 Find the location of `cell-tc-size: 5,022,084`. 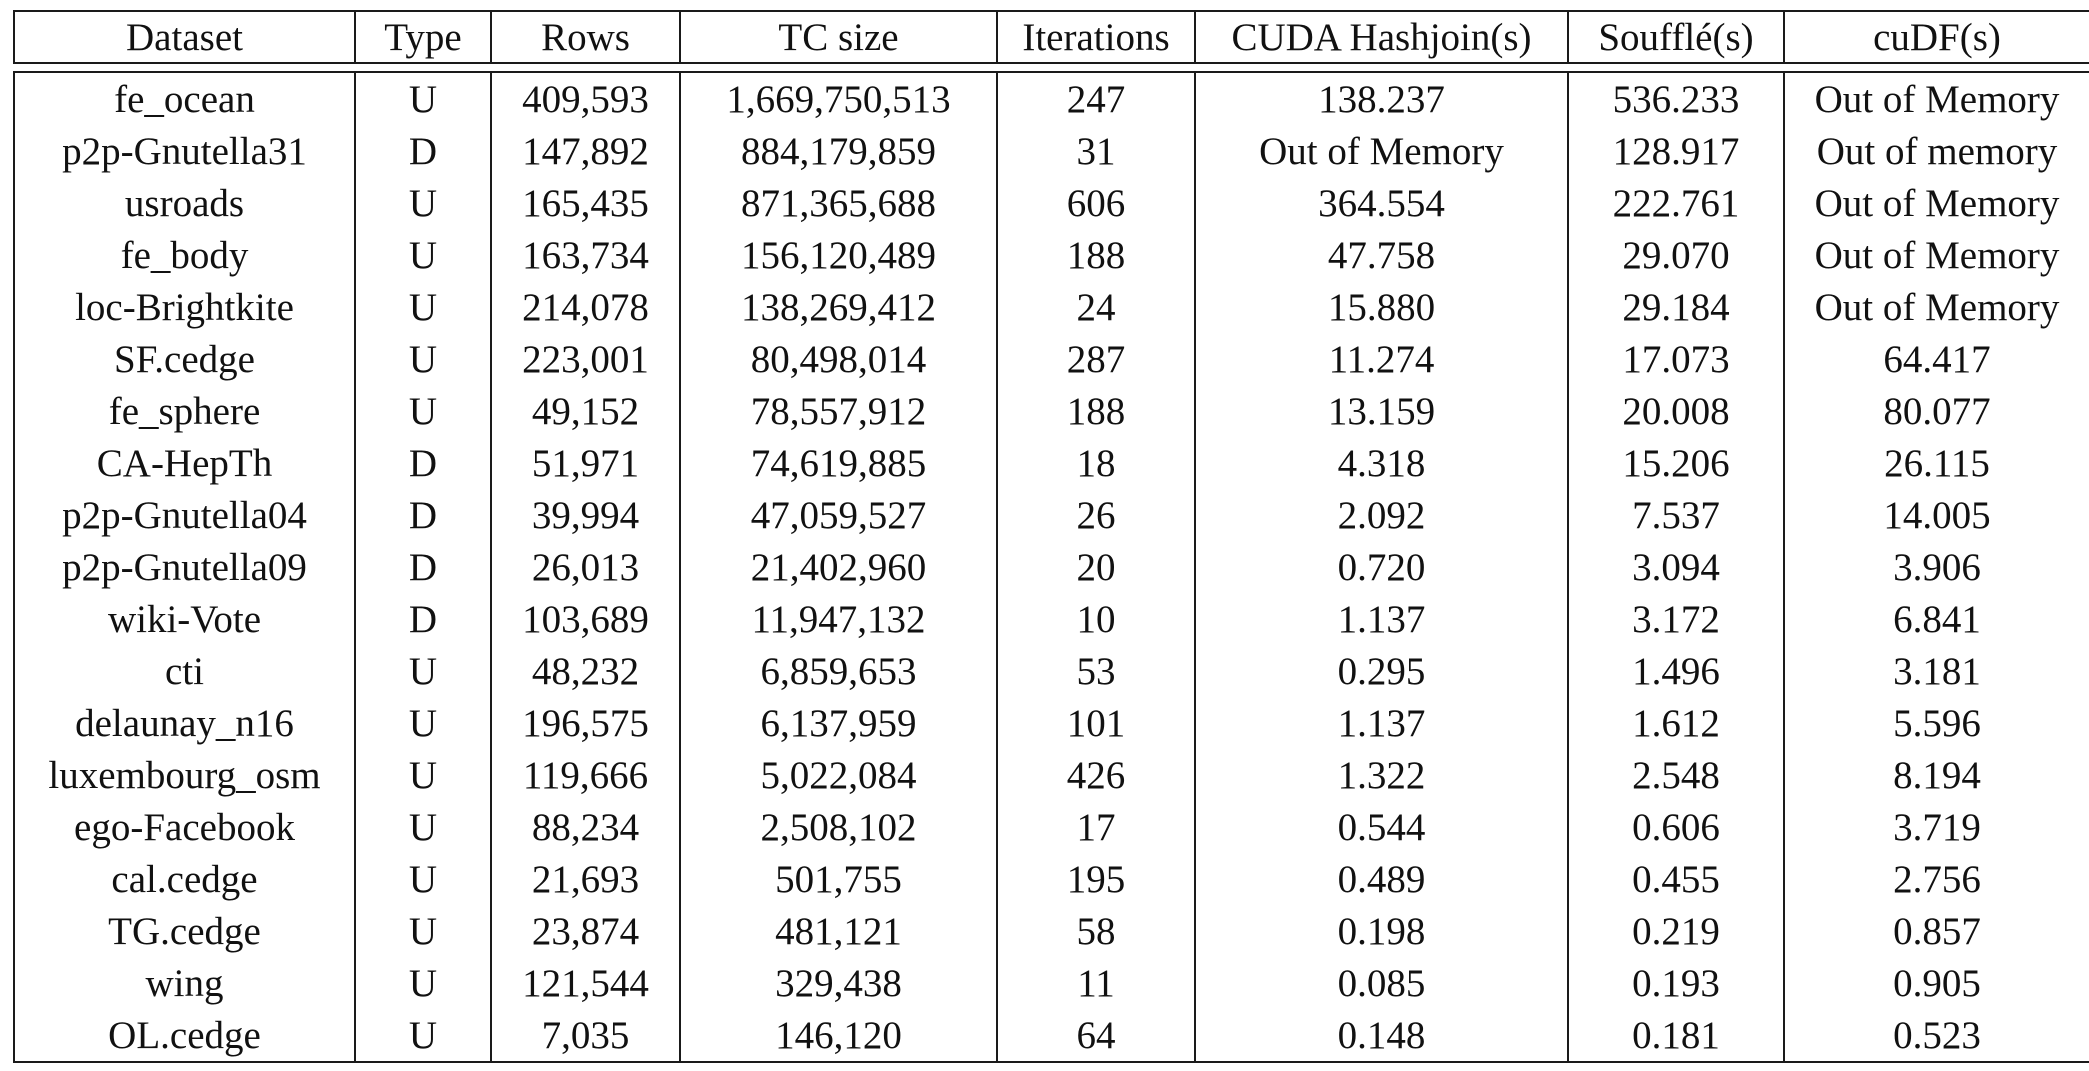

cell-tc-size: 5,022,084 is located at coordinates (838, 775).